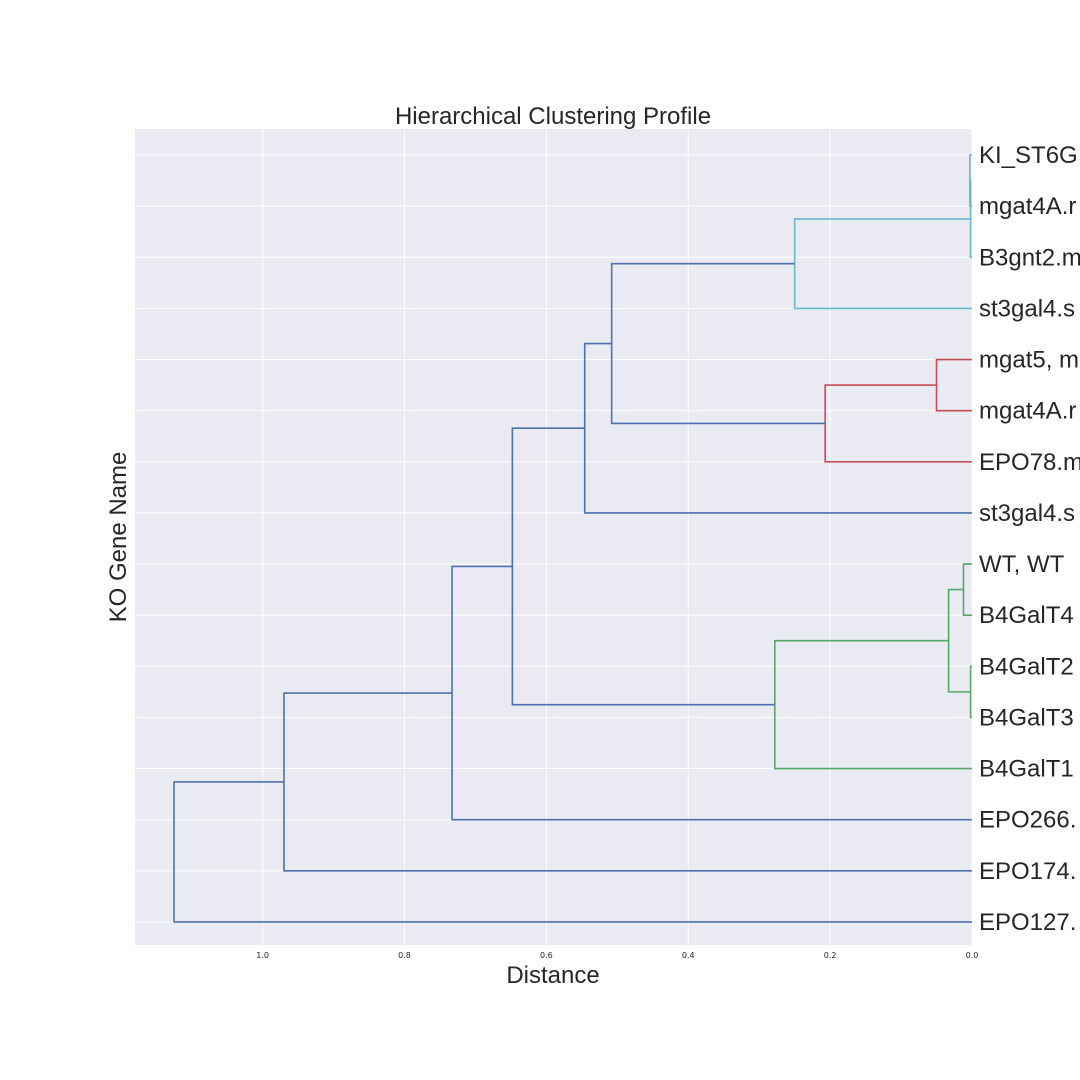 The width and height of the screenshot is (1080, 1080). I want to click on leaf-label: EPO78.m, so click(1029, 462).